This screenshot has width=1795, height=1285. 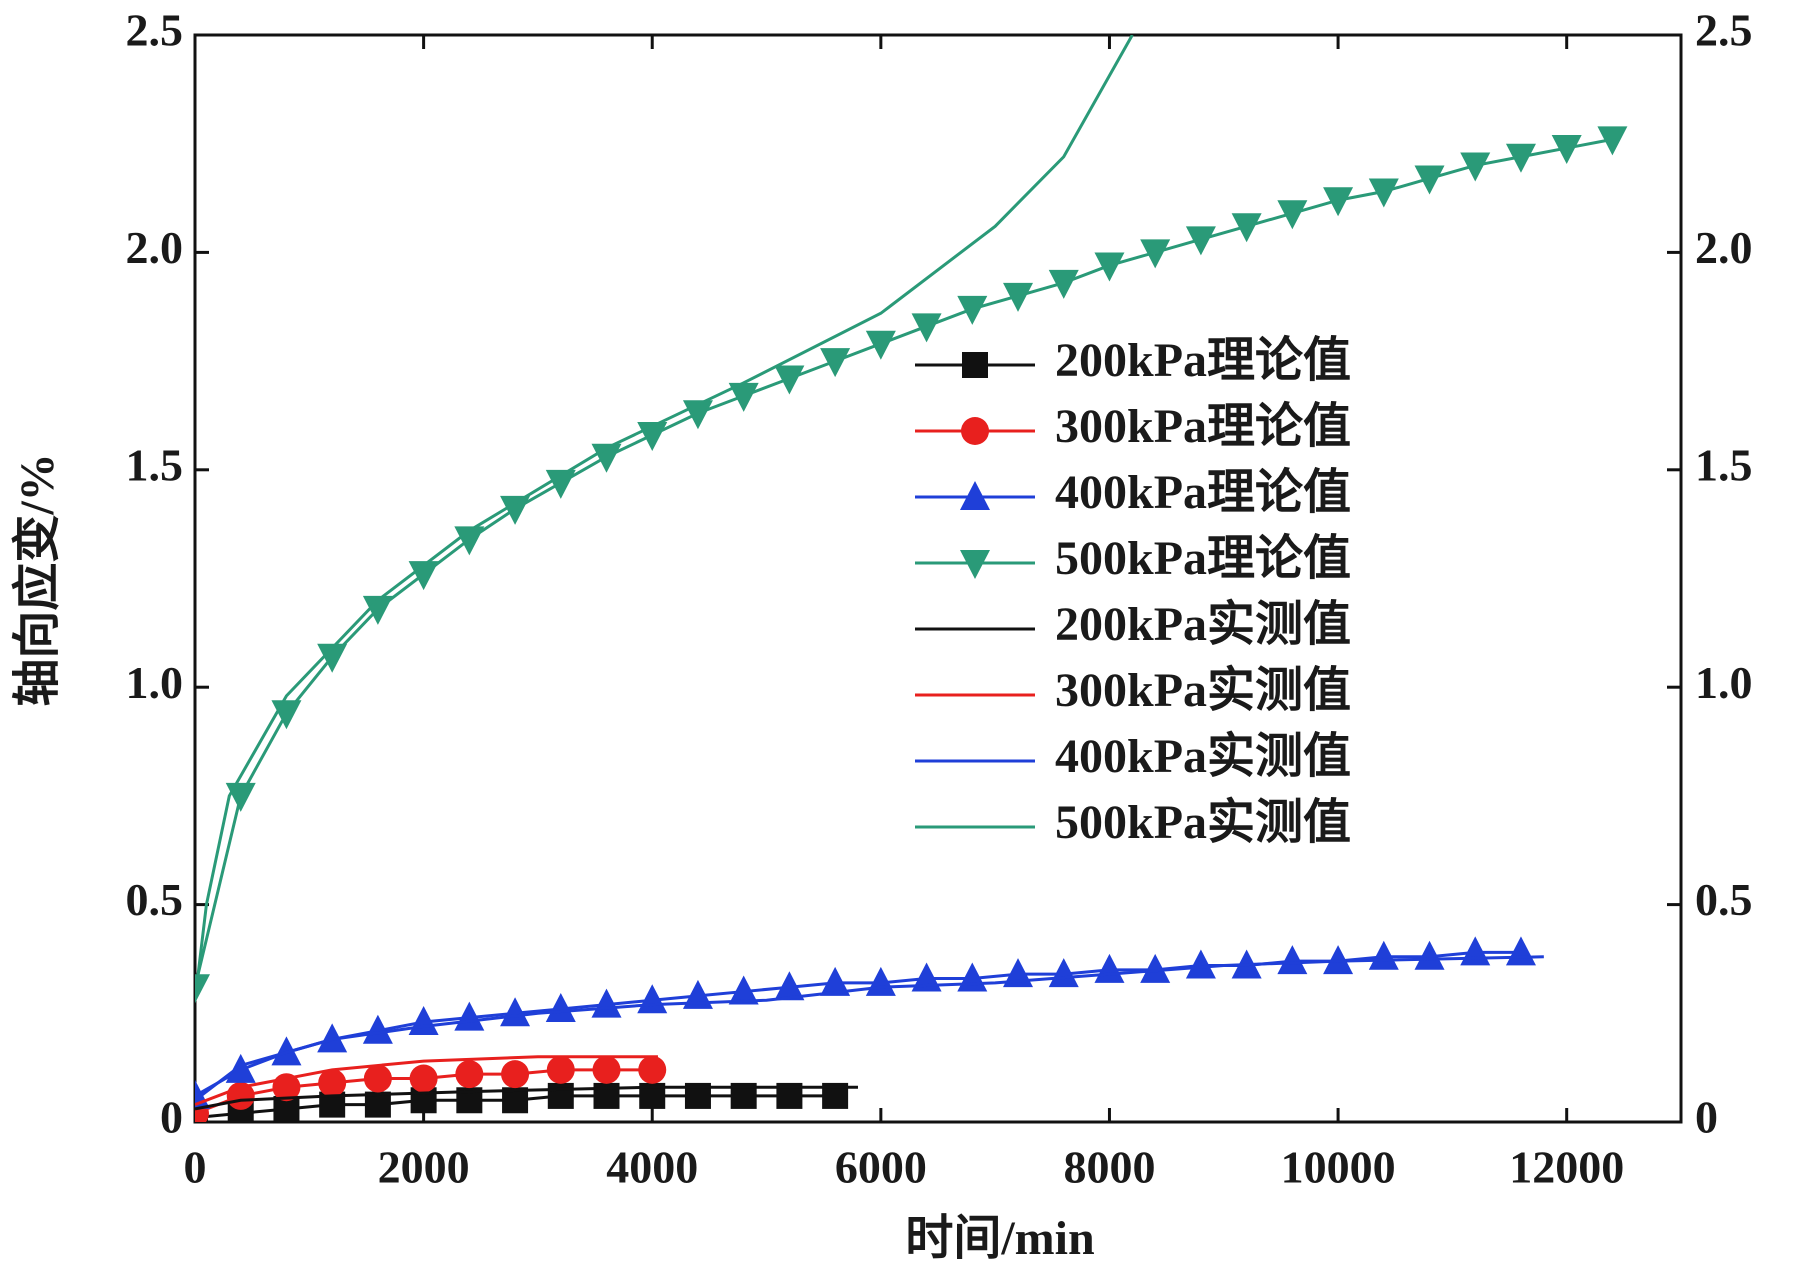 What do you see at coordinates (1338, 1167) in the screenshot?
I see `x-tick-label: 10000` at bounding box center [1338, 1167].